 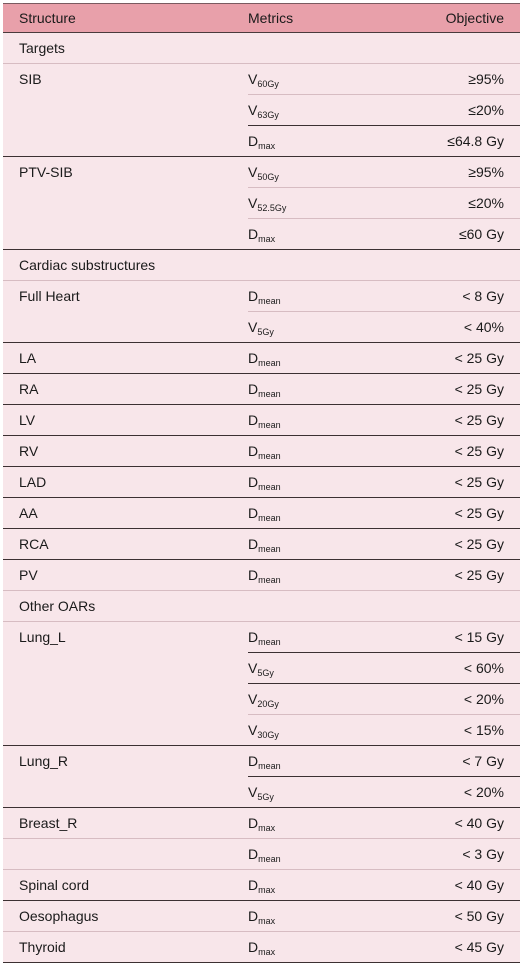 What do you see at coordinates (125, 885) in the screenshot?
I see `structure-cell: Spinal cord` at bounding box center [125, 885].